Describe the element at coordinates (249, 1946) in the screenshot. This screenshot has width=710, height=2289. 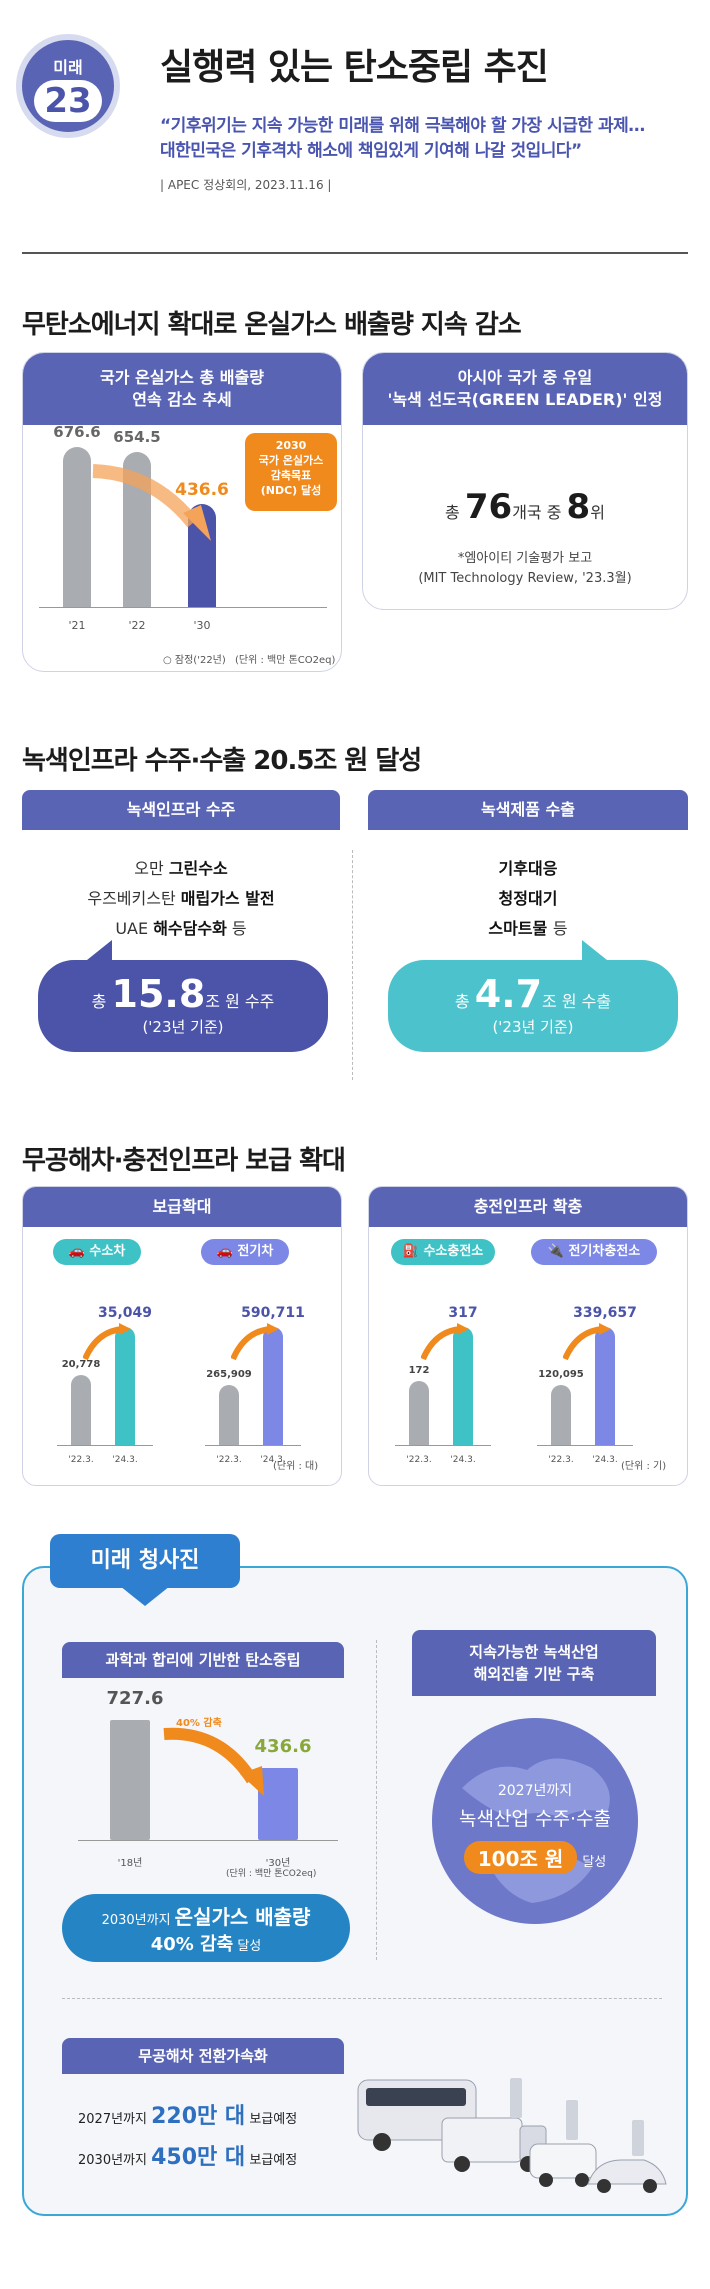
I see `goal-l2-post: 달성` at that location.